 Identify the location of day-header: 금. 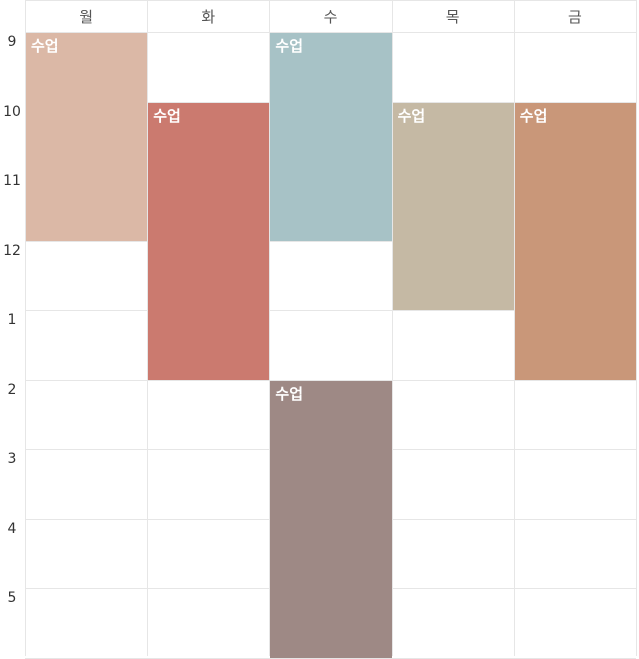
(574, 16).